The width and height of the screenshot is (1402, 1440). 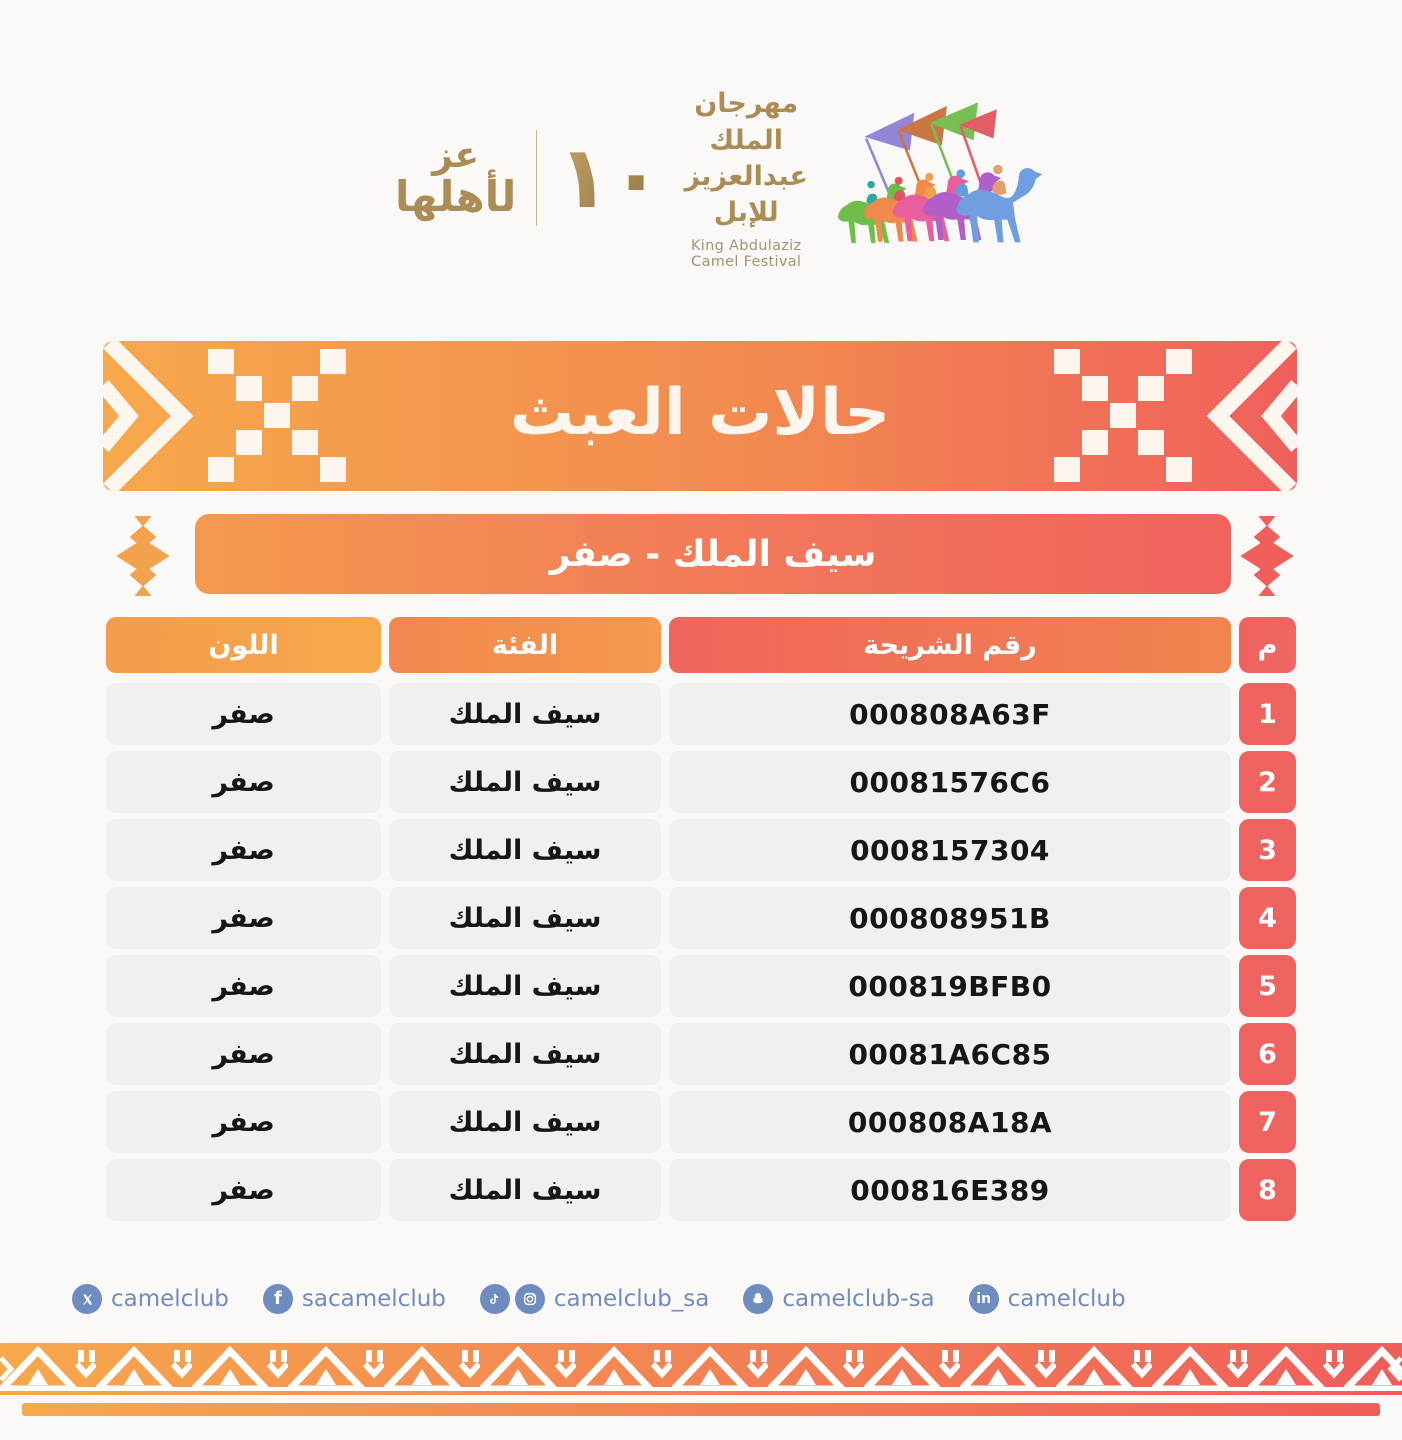 I want to click on x-icon, so click(x=87, y=1299).